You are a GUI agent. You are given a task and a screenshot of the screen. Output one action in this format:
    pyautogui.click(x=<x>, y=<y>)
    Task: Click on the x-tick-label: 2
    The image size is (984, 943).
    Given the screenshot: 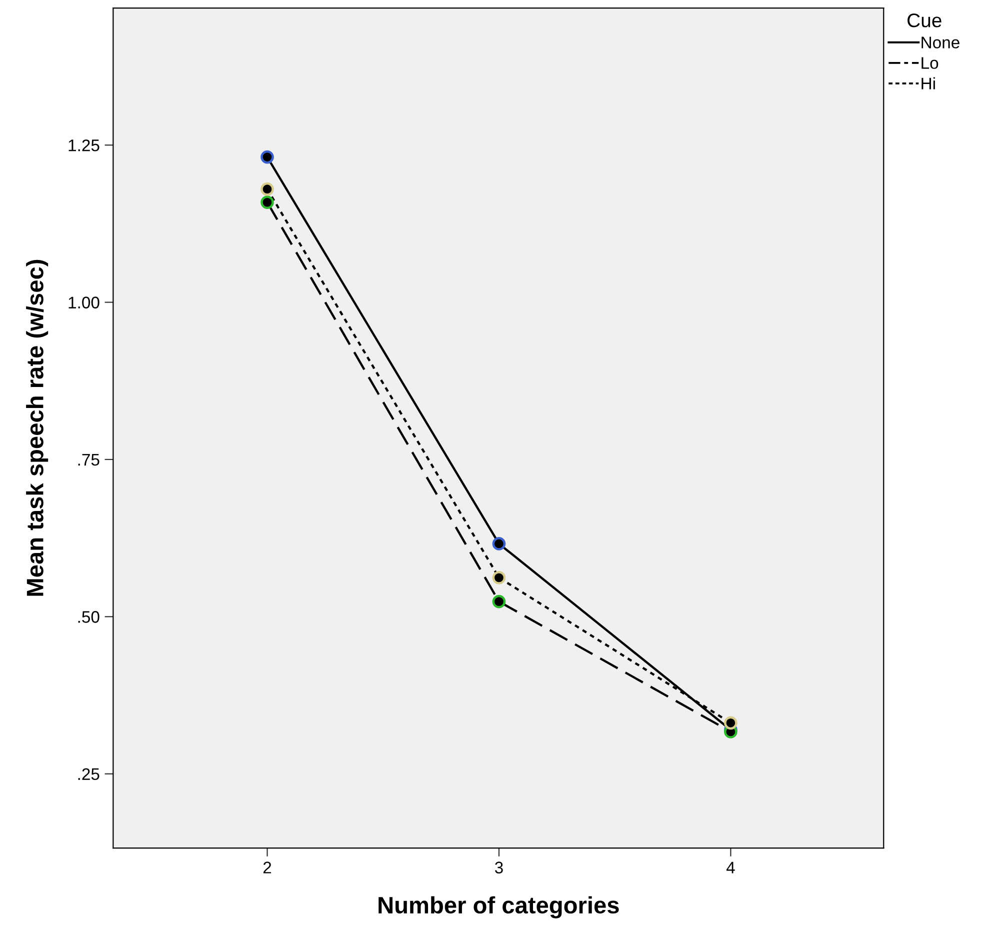 What is the action you would take?
    pyautogui.click(x=267, y=868)
    